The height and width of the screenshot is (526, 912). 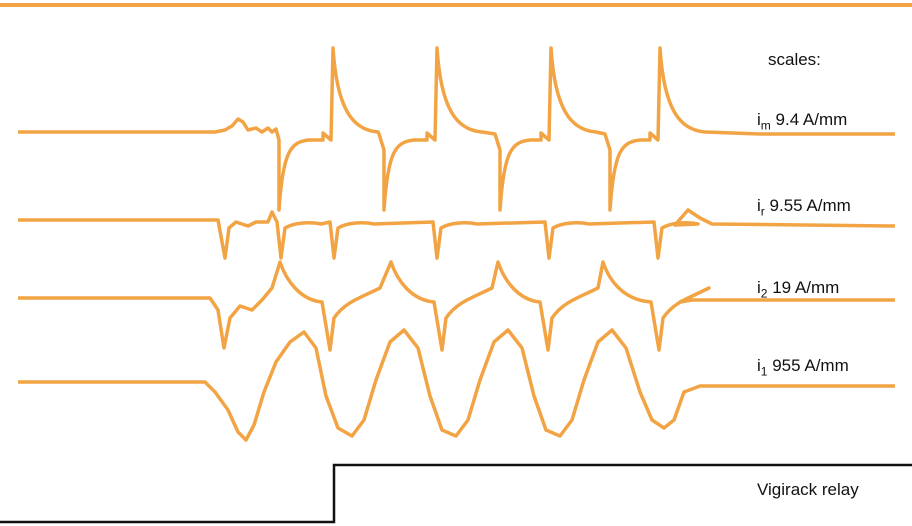 What do you see at coordinates (798, 289) in the screenshot?
I see `label-i2: i2 19 A/mm` at bounding box center [798, 289].